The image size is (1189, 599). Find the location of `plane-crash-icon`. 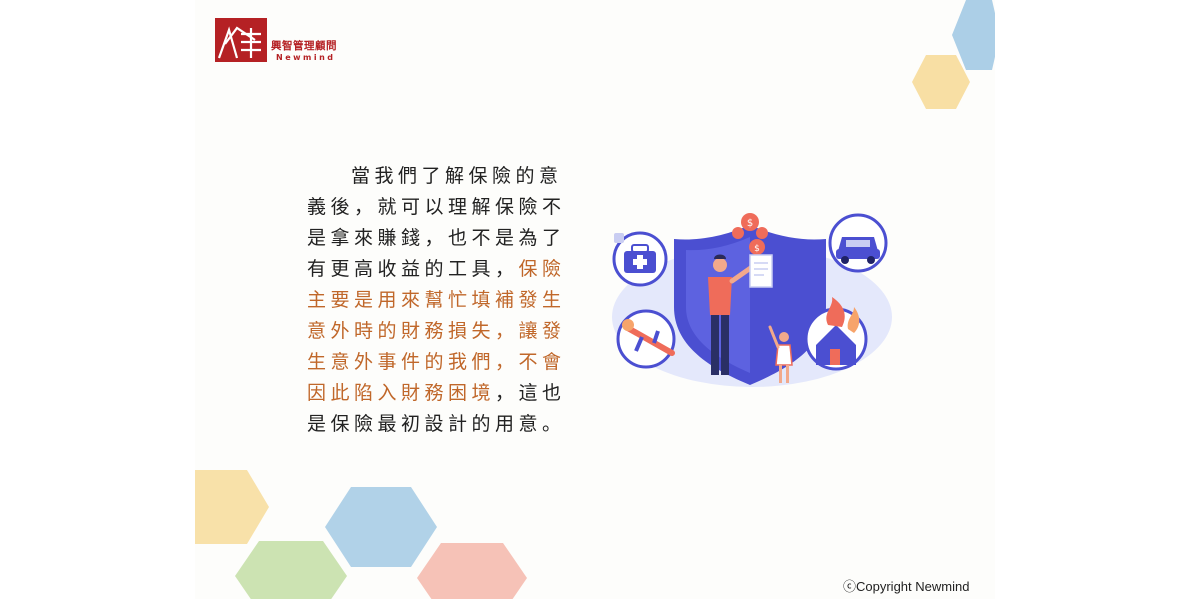

plane-crash-icon is located at coordinates (646, 339).